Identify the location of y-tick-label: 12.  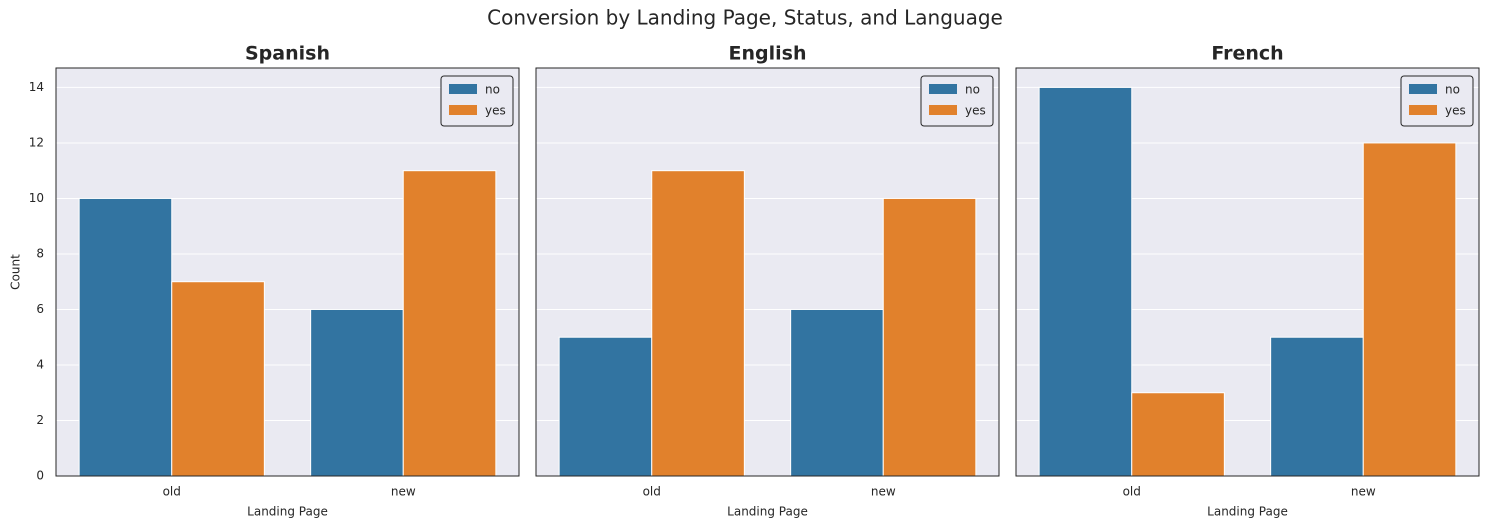
(36, 142).